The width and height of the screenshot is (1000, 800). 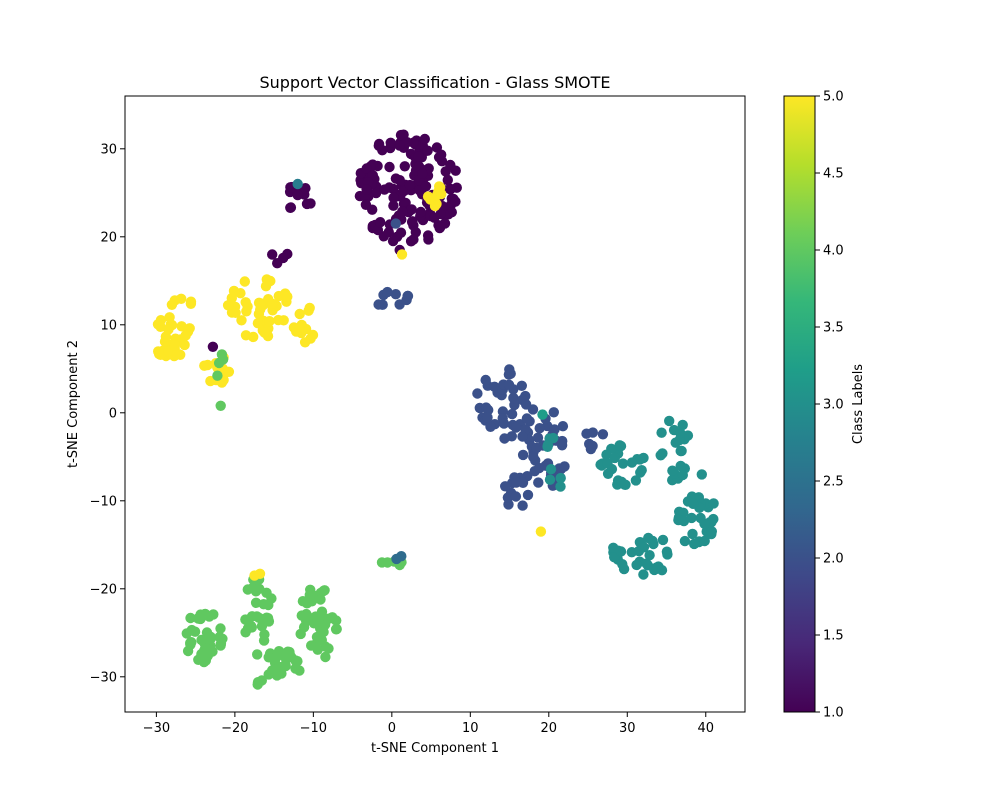 What do you see at coordinates (799, 404) in the screenshot?
I see `colorbar` at bounding box center [799, 404].